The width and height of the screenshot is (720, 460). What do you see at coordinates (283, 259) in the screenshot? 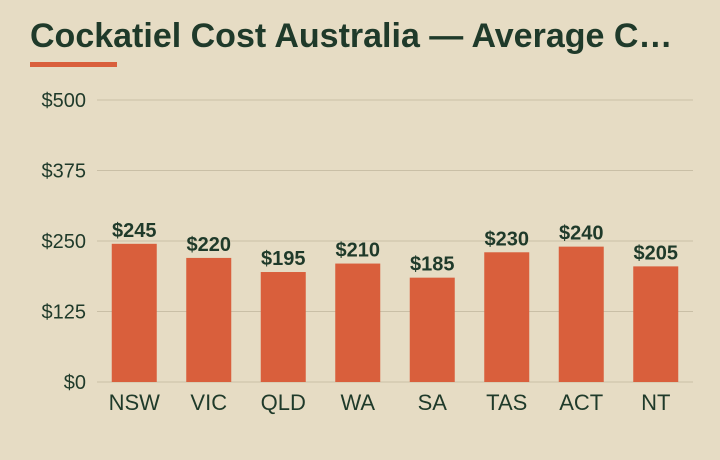
I see `value-label: $195` at bounding box center [283, 259].